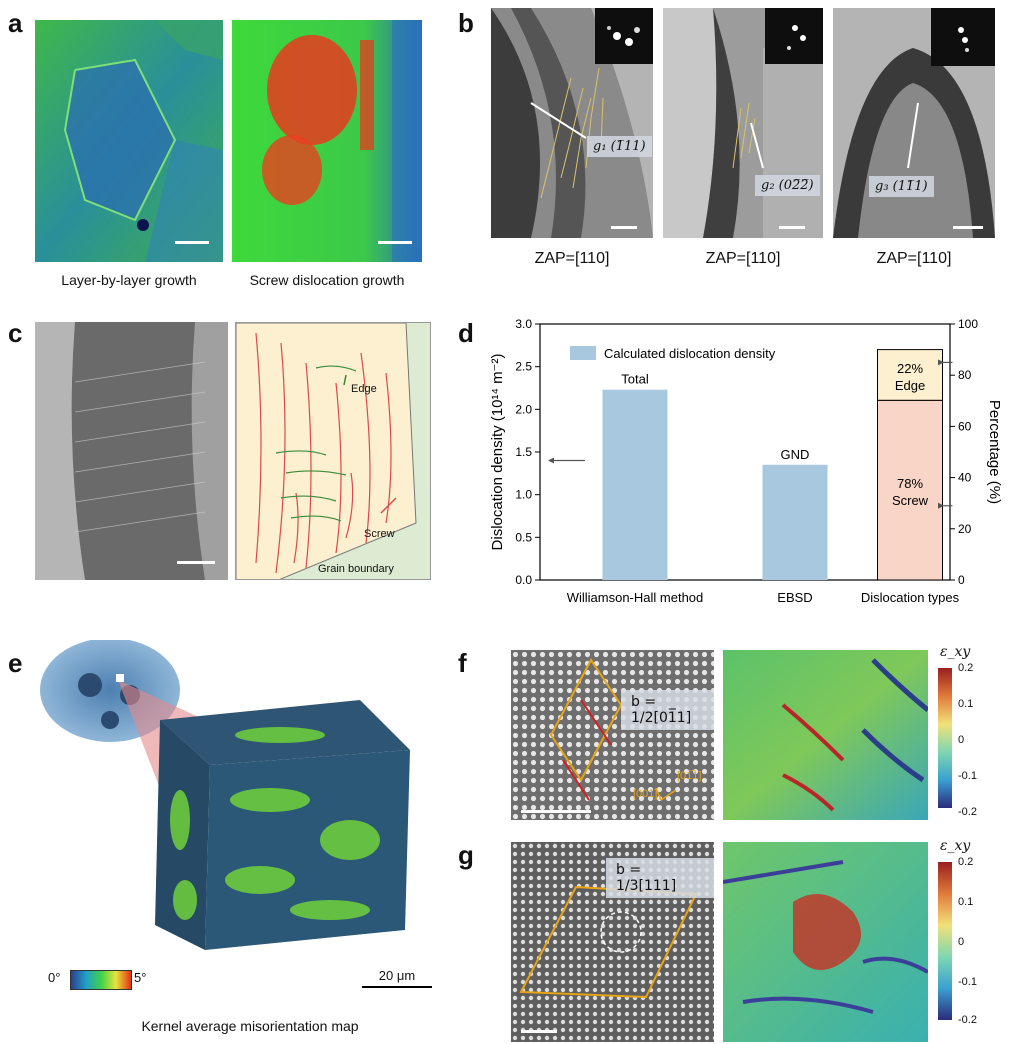 The width and height of the screenshot is (1010, 1044). Describe the element at coordinates (961, 580) in the screenshot. I see `y2-tick-label: 0` at that location.